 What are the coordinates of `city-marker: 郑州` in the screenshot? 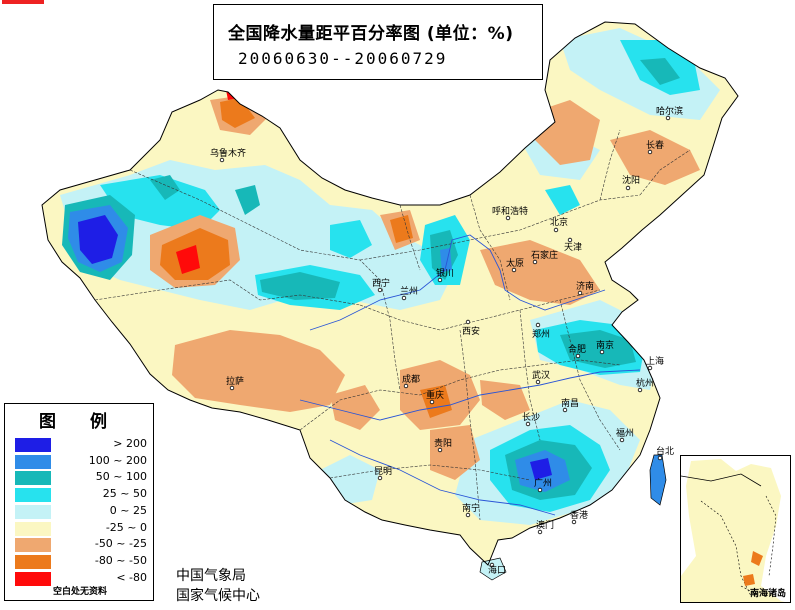 It's located at (541, 331).